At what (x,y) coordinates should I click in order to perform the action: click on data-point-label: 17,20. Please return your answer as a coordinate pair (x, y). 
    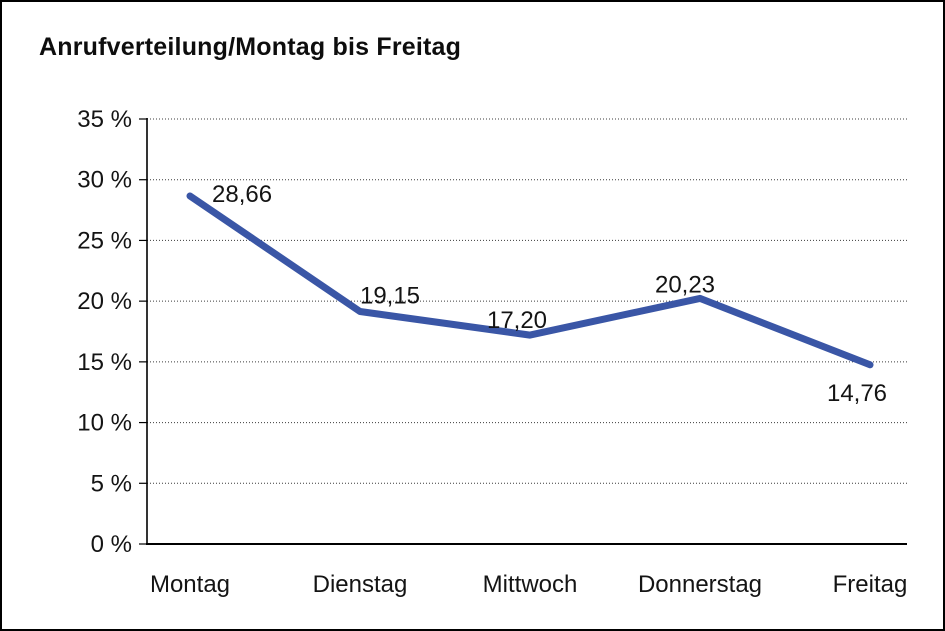
    Looking at the image, I should click on (517, 320).